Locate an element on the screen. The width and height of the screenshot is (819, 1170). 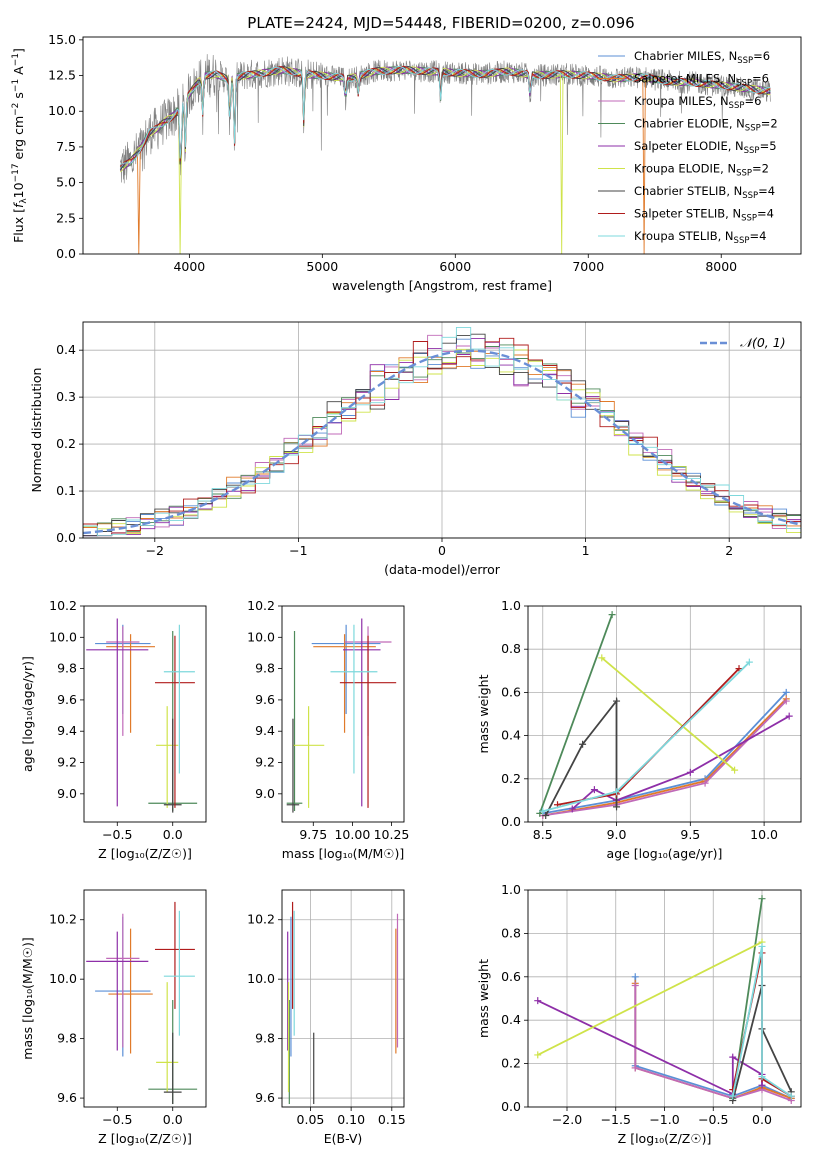
x-tick-label: 4000 is located at coordinates (189, 266).